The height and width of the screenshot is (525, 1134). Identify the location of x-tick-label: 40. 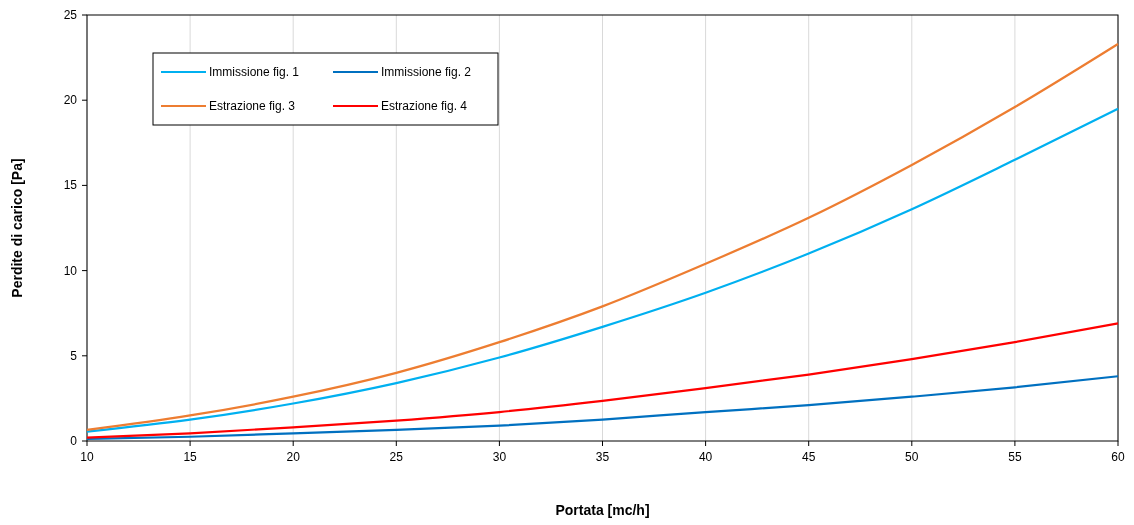
(705, 457).